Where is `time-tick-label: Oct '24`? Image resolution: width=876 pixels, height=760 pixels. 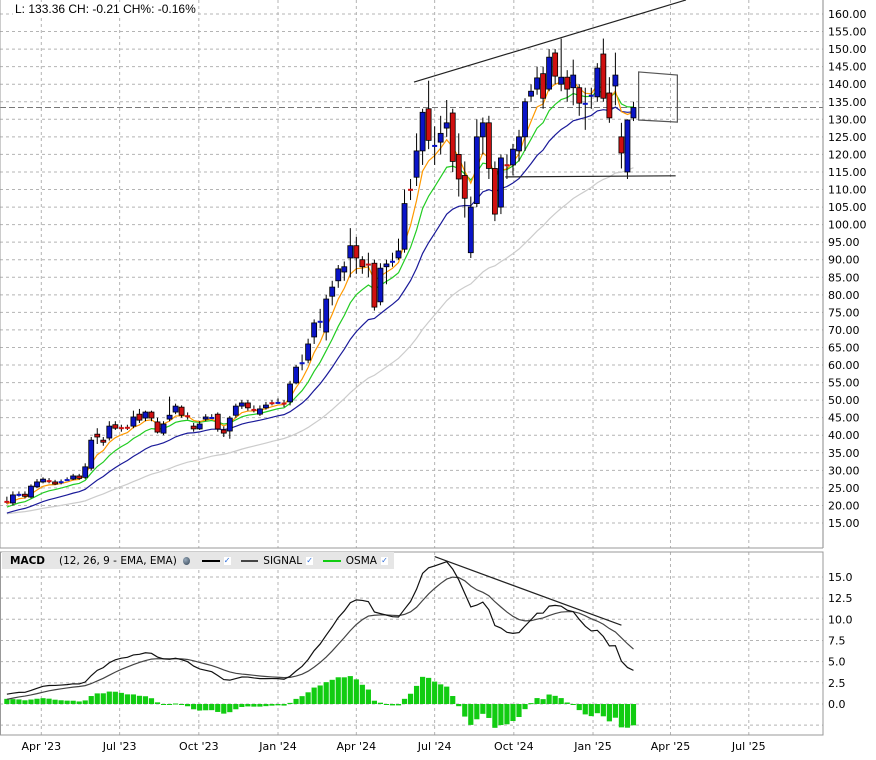 time-tick-label: Oct '24 is located at coordinates (514, 746).